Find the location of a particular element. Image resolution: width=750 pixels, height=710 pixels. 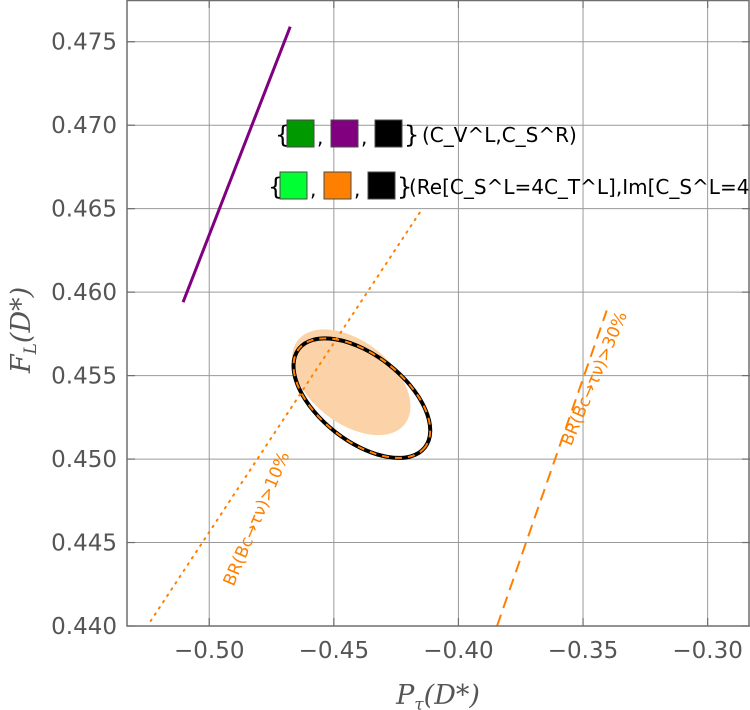

x-tick-label: −0.45 is located at coordinates (334, 651).